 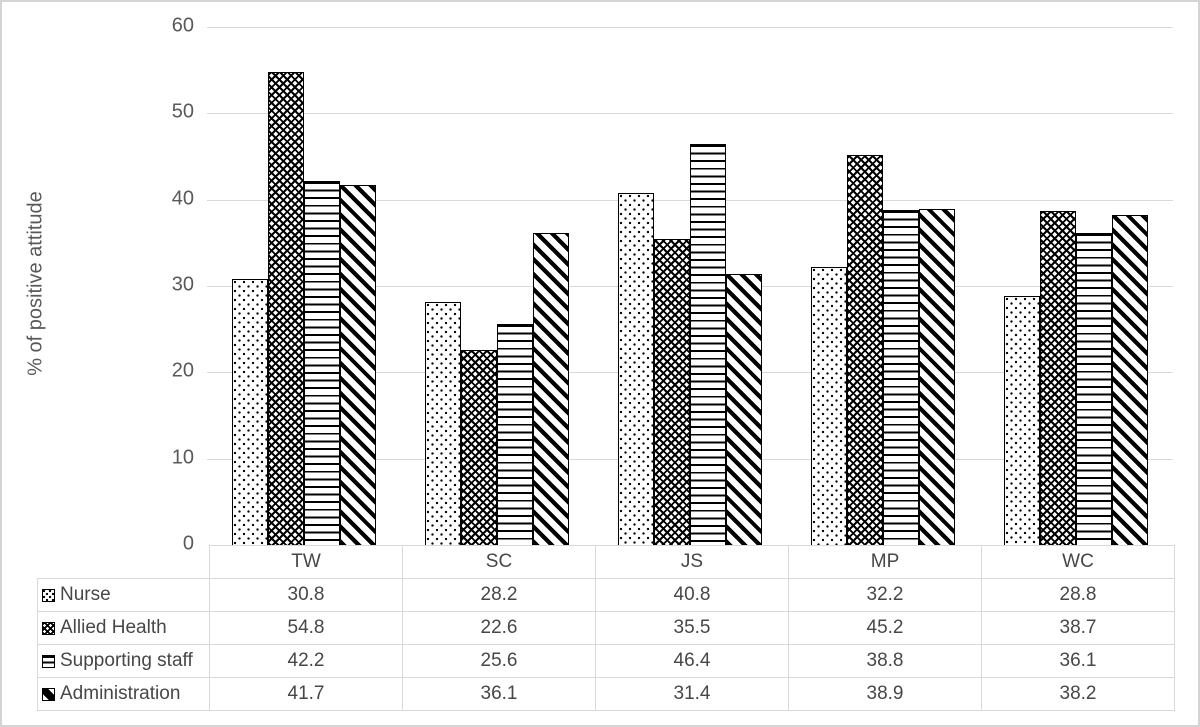 What do you see at coordinates (113, 627) in the screenshot?
I see `series-label: Allied Health` at bounding box center [113, 627].